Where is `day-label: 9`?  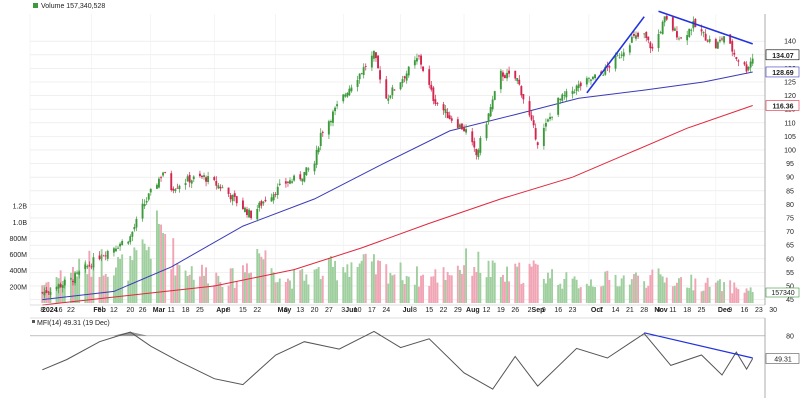
day-label: 9 is located at coordinates (730, 310).